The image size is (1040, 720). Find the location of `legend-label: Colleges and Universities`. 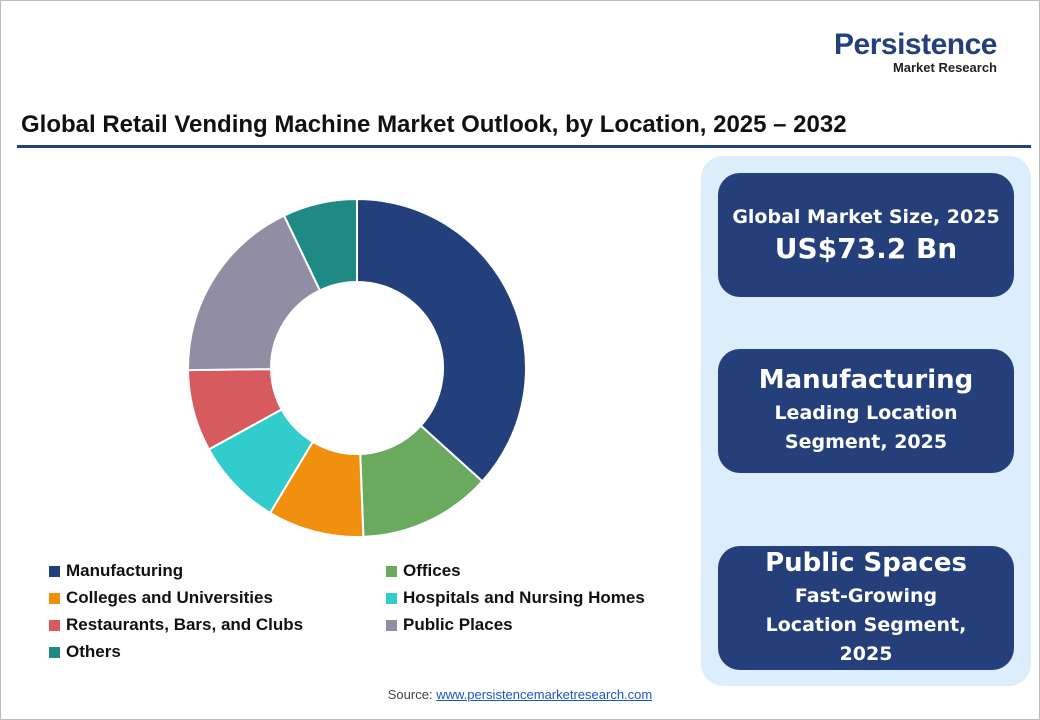

legend-label: Colleges and Universities is located at coordinates (169, 597).